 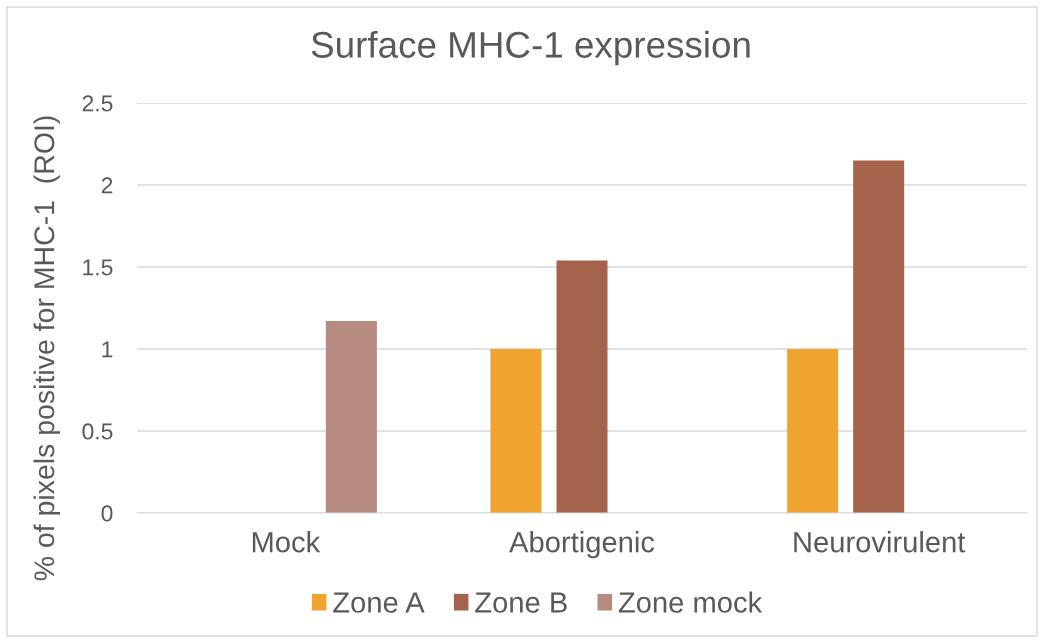 What do you see at coordinates (107, 349) in the screenshot?
I see `y-tick-label: 1` at bounding box center [107, 349].